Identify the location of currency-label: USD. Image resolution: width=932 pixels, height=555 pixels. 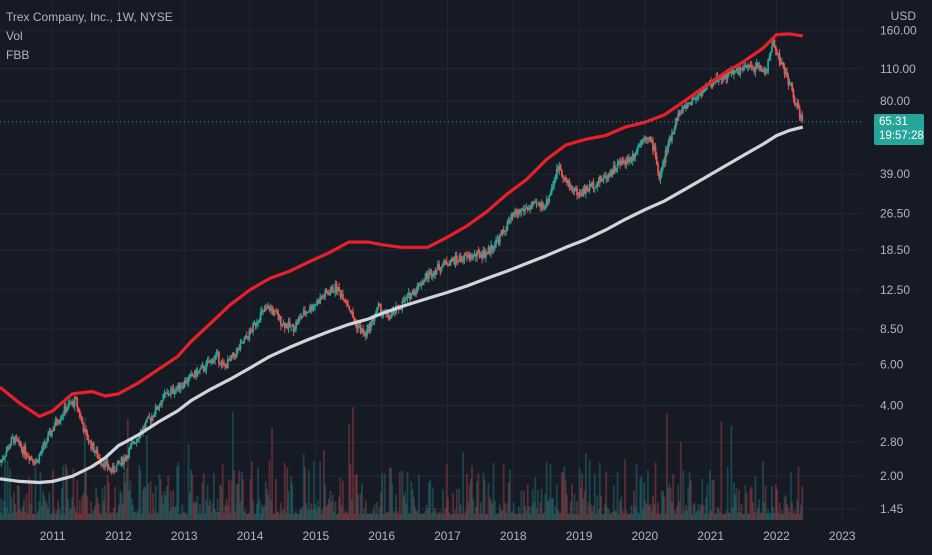
(903, 16).